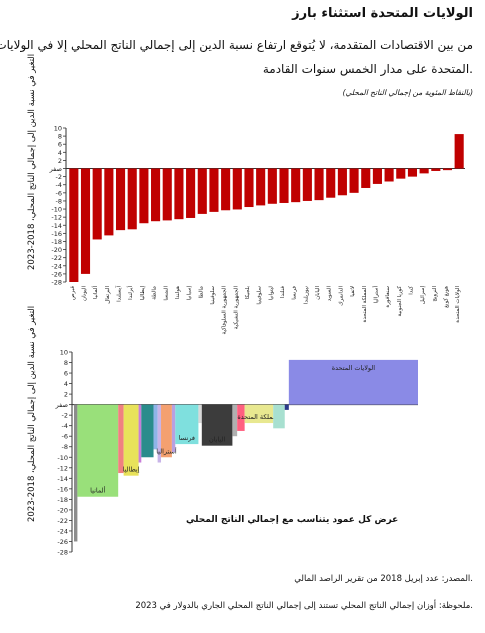 The image size is (485, 633). I want to click on y-tick-label: 4, so click(60, 153).